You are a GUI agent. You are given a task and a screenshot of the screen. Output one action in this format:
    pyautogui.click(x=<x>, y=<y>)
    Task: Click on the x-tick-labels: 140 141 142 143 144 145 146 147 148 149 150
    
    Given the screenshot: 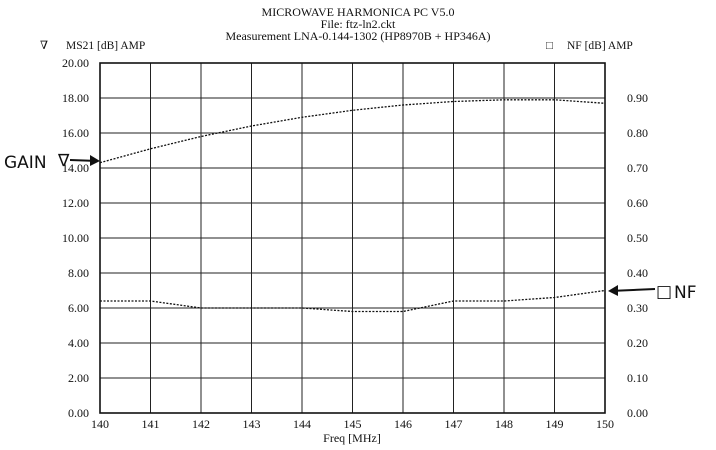 What is the action you would take?
    pyautogui.click(x=352, y=424)
    